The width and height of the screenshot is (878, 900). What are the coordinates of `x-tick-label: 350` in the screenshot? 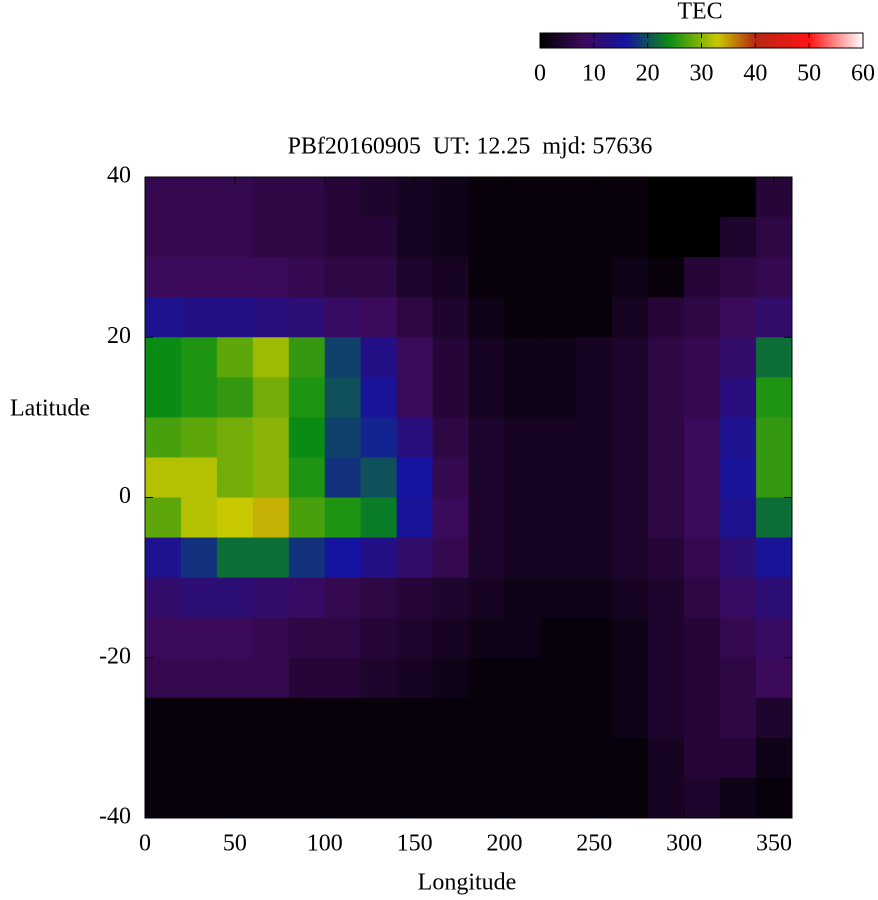 It's located at (774, 844).